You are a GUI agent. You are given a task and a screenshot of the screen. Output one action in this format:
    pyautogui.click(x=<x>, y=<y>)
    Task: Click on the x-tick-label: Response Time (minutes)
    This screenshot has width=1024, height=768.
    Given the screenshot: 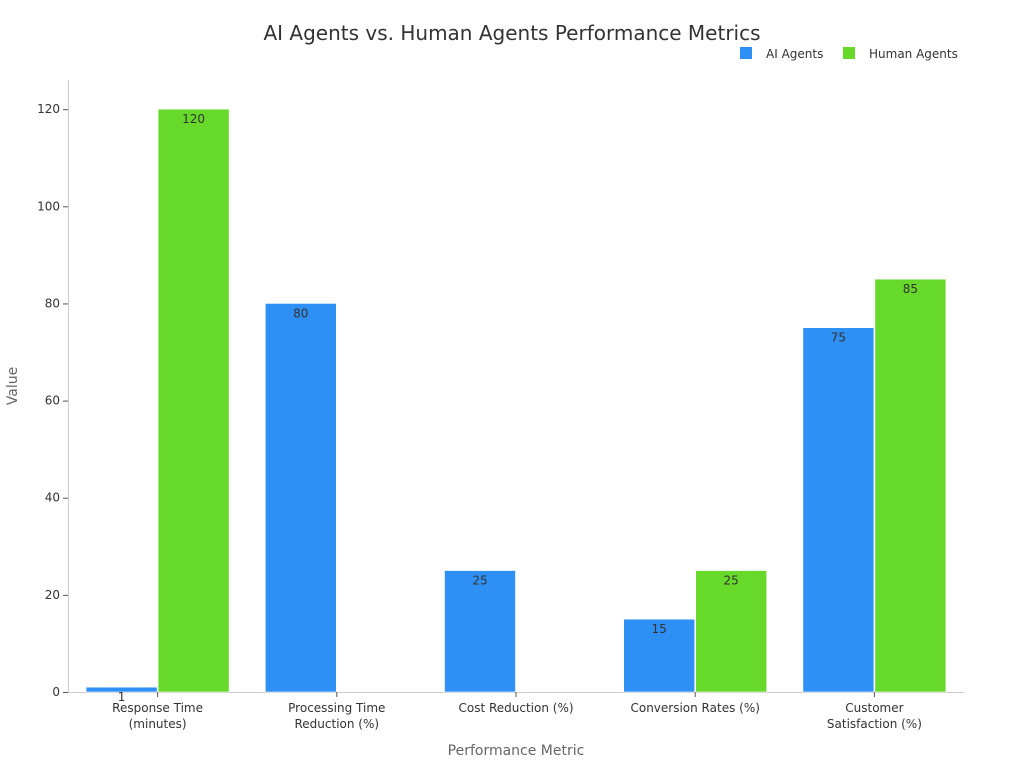 What is the action you would take?
    pyautogui.click(x=157, y=716)
    